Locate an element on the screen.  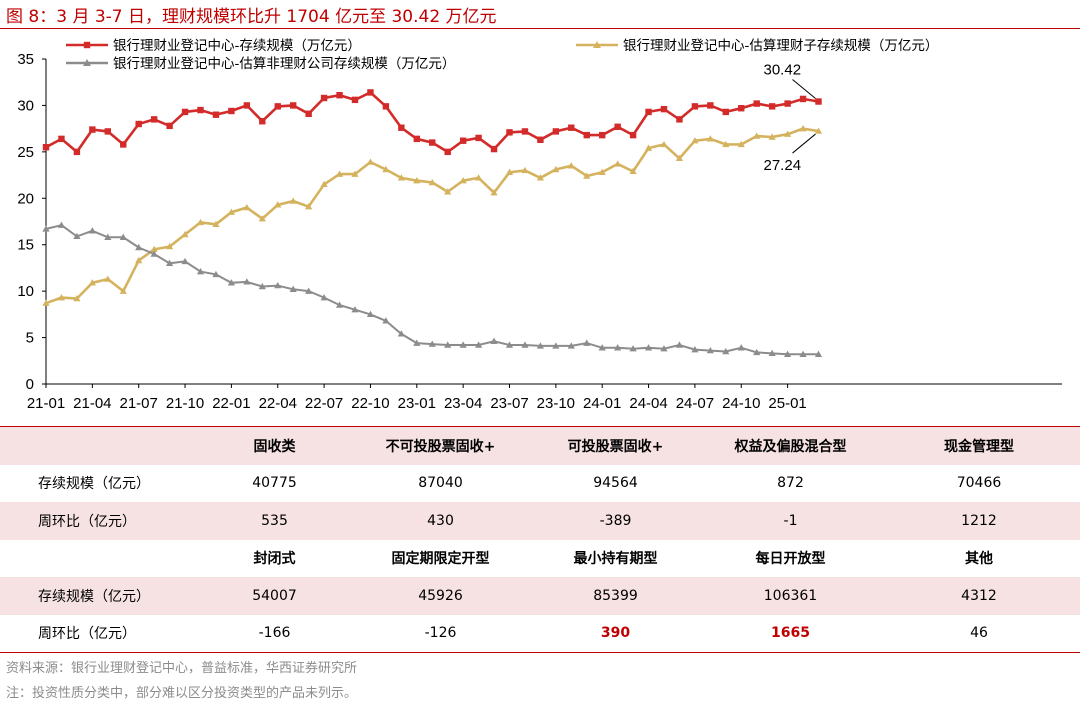
x-tick-label: 23-04 is located at coordinates (463, 403).